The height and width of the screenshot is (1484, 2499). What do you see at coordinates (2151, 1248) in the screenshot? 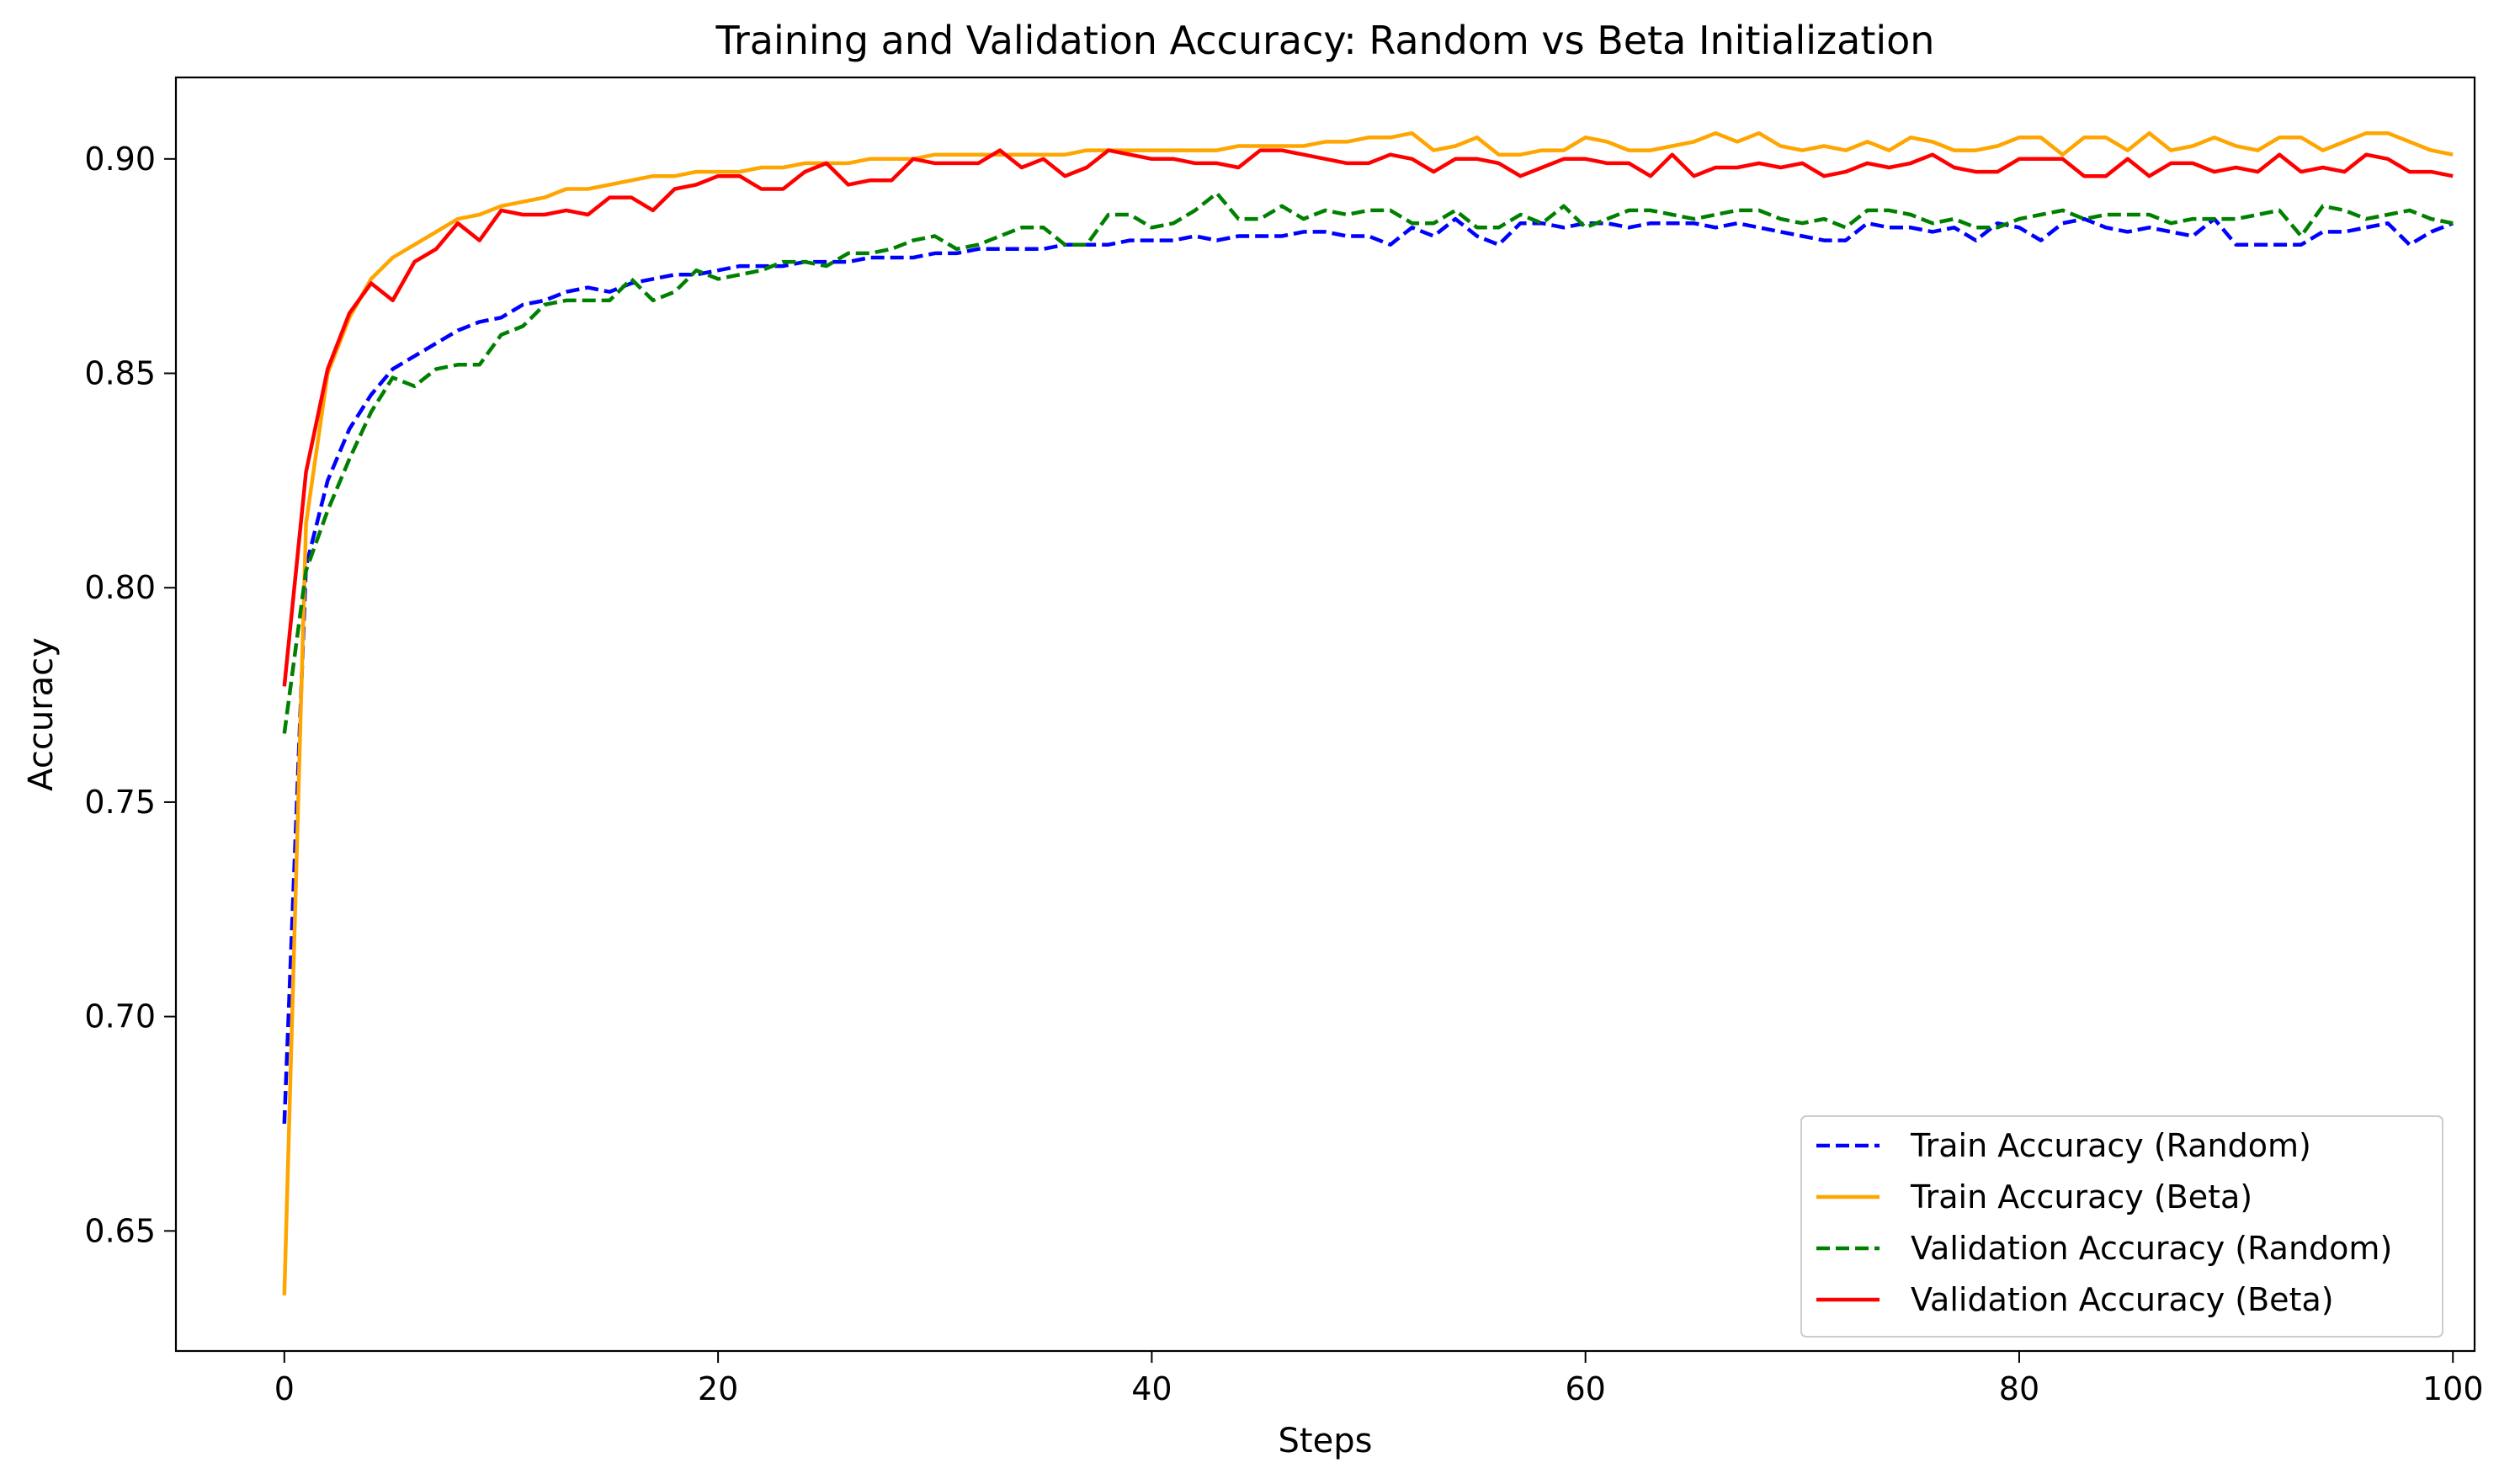
I see `legend-label: Validation Accuracy (Random)` at bounding box center [2151, 1248].